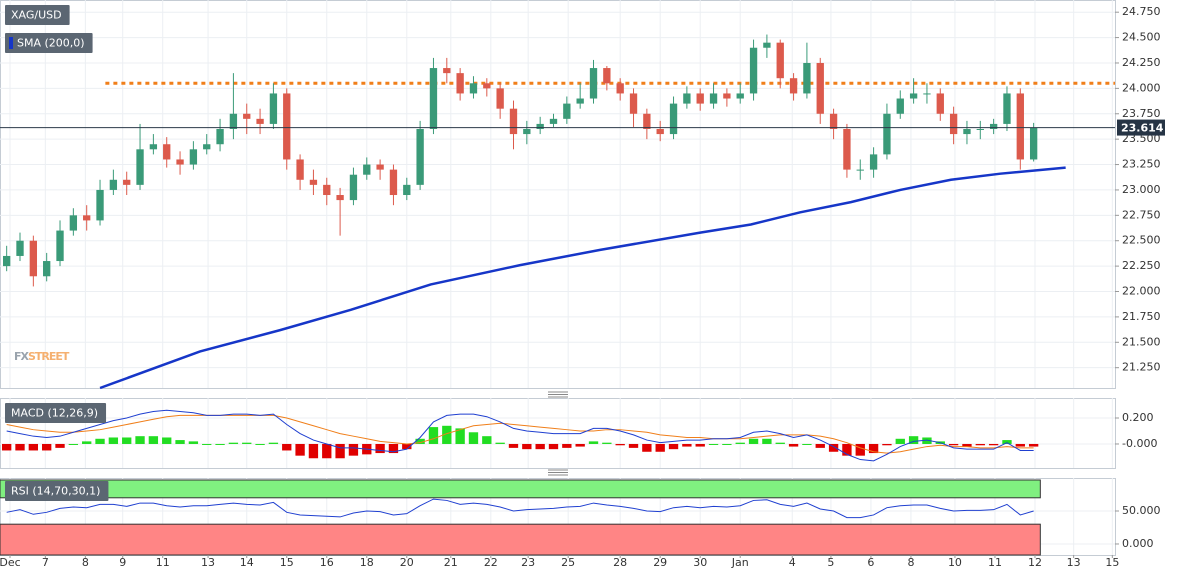 The image size is (1182, 571). I want to click on y-tick-label: 21.250, so click(1141, 367).